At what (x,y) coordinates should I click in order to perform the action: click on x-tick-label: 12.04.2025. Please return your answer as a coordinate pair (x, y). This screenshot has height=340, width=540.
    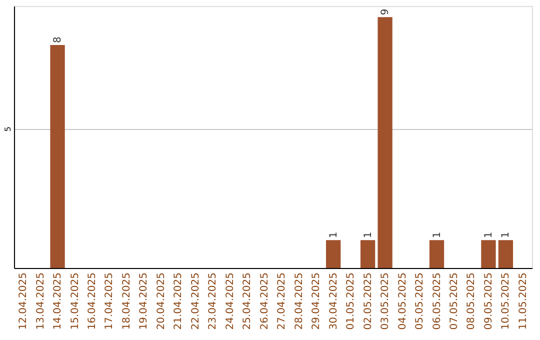
    Looking at the image, I should click on (24, 301).